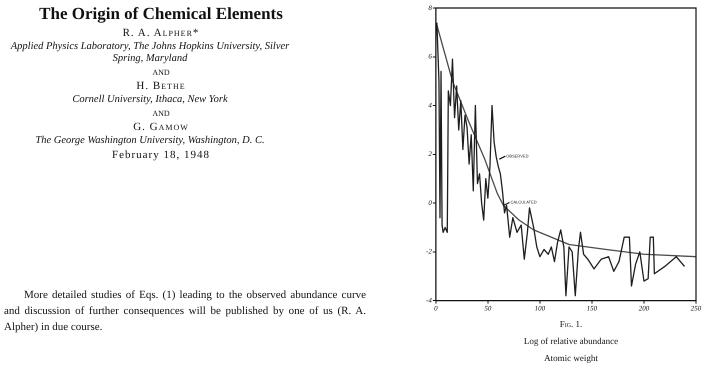  What do you see at coordinates (161, 86) in the screenshot?
I see `text: H. Bethe` at bounding box center [161, 86].